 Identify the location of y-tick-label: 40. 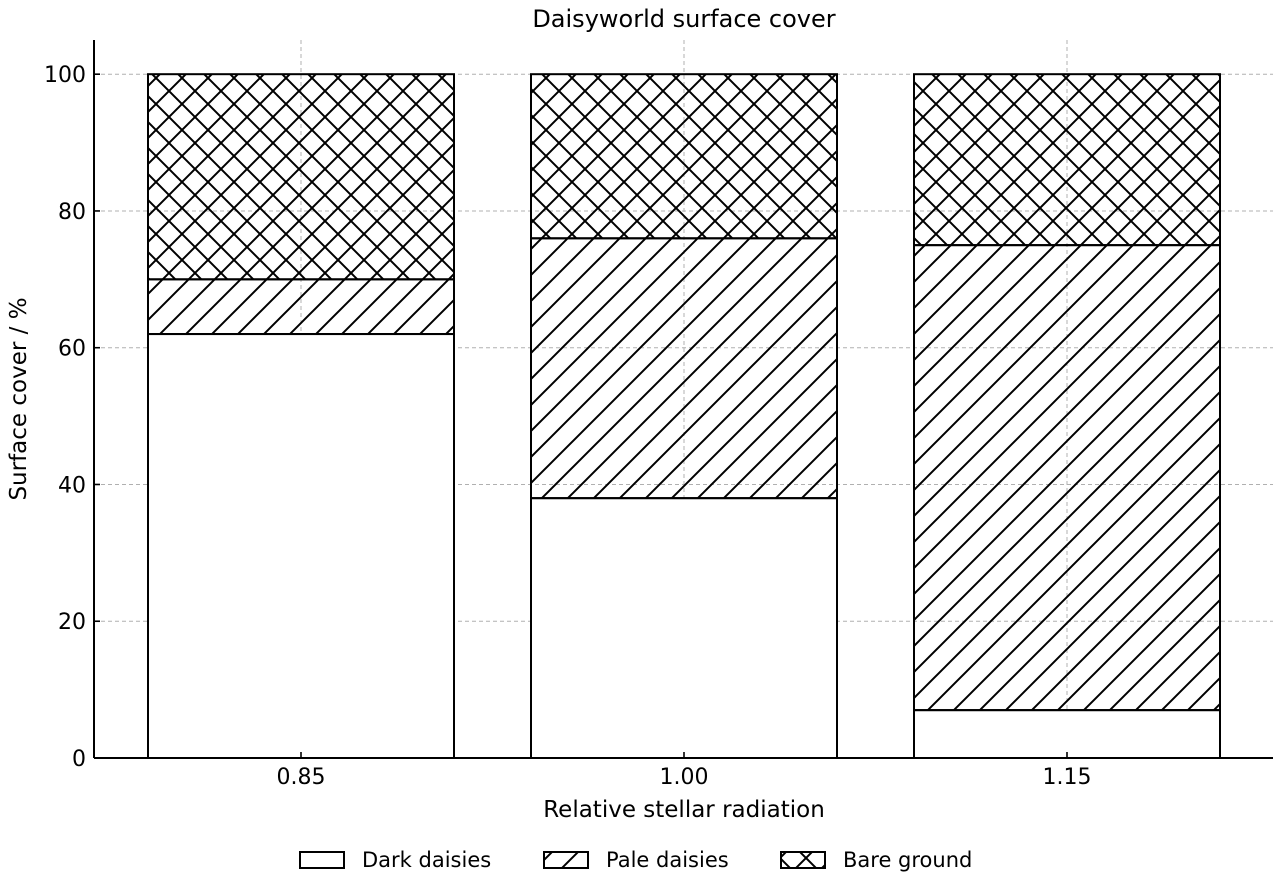
(72, 485).